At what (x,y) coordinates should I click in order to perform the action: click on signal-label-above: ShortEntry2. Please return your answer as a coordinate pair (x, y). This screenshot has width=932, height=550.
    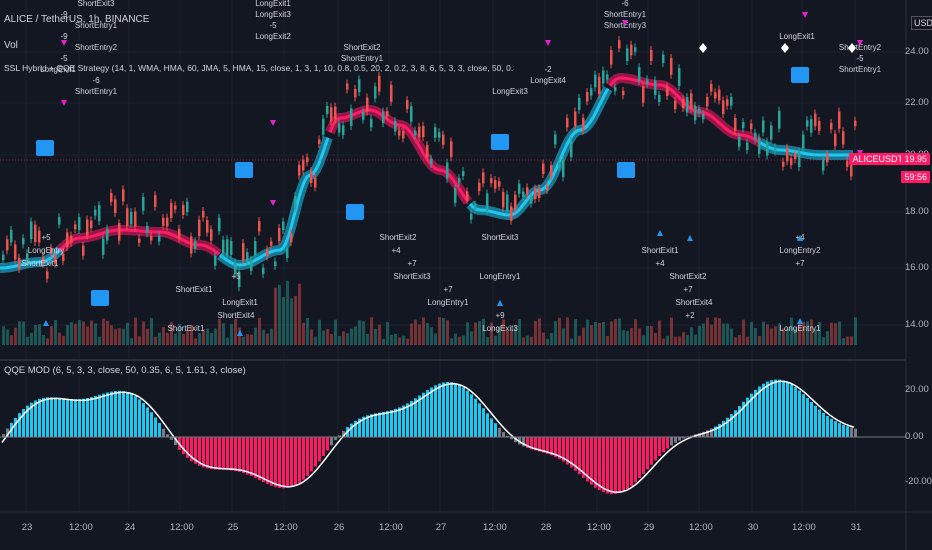
    Looking at the image, I should click on (96, 47).